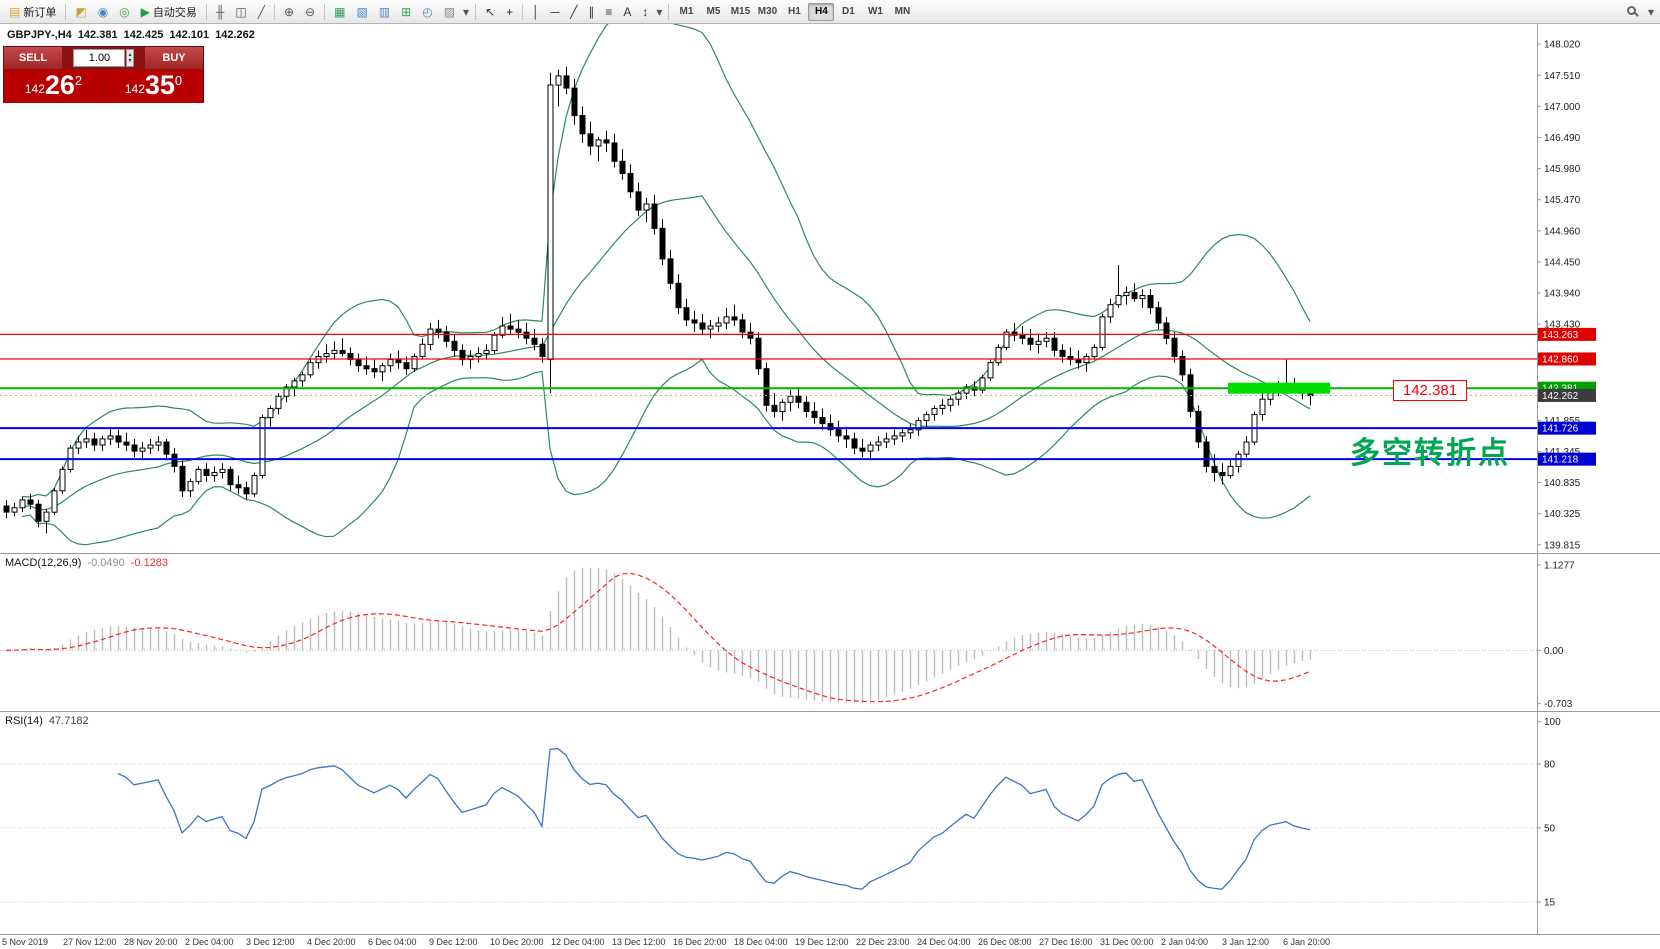  I want to click on cursor-icon: ↖, so click(490, 12).